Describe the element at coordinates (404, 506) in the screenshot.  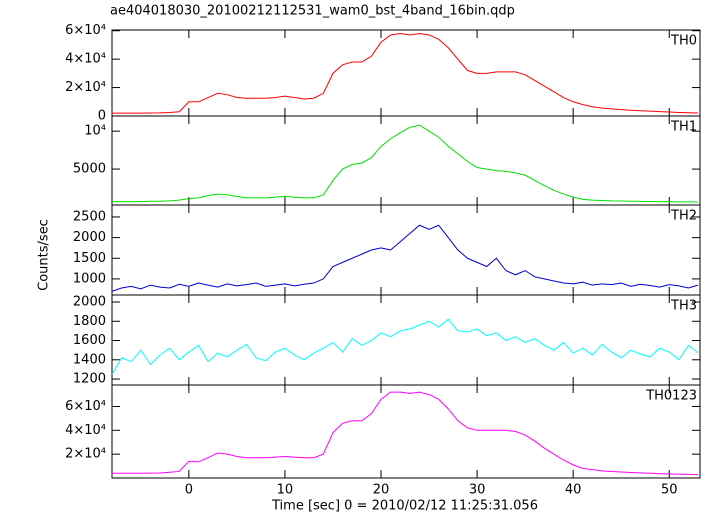
I see `x-axis-label: Time [sec] 0 = 2010/02/12 11:25:31.056` at that location.